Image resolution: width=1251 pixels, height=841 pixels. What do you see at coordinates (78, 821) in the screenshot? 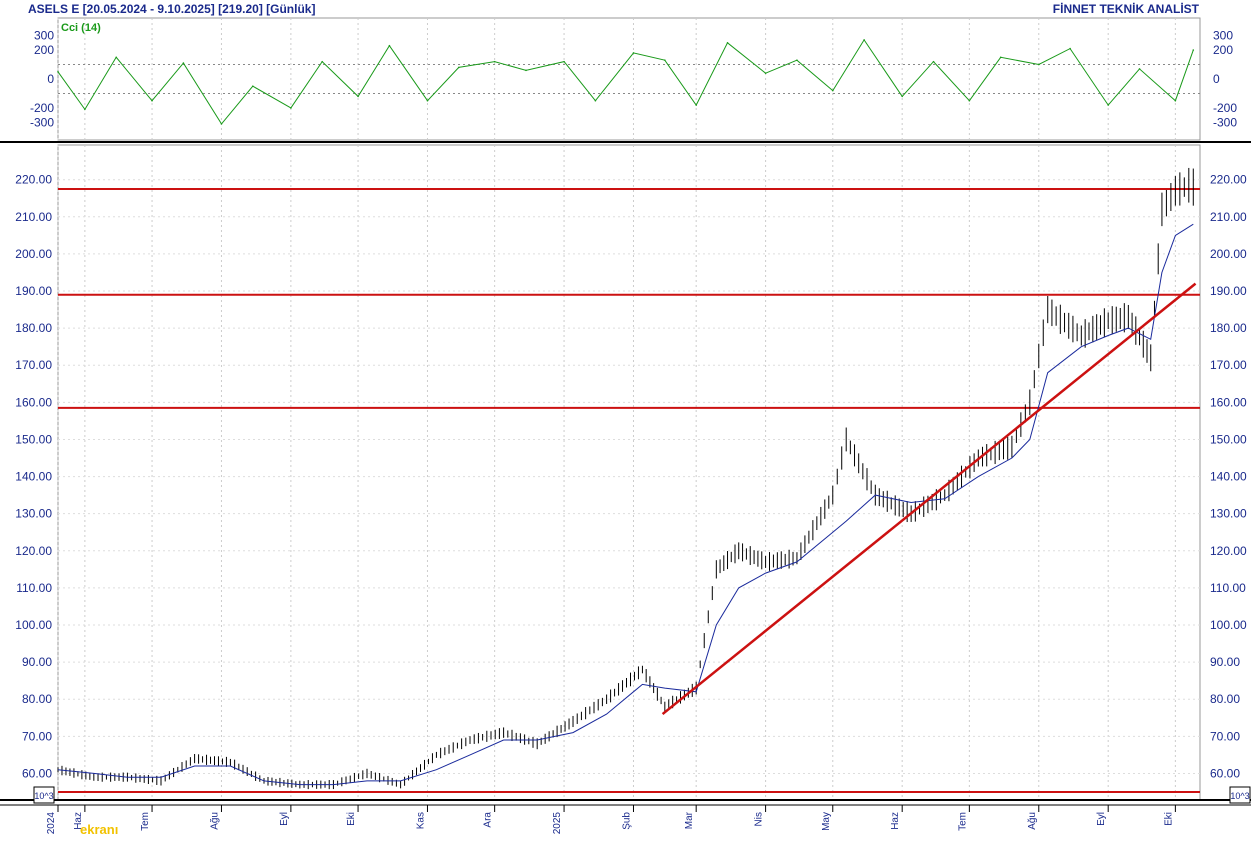
I see `x-tick-label-1: Haz` at bounding box center [78, 821].